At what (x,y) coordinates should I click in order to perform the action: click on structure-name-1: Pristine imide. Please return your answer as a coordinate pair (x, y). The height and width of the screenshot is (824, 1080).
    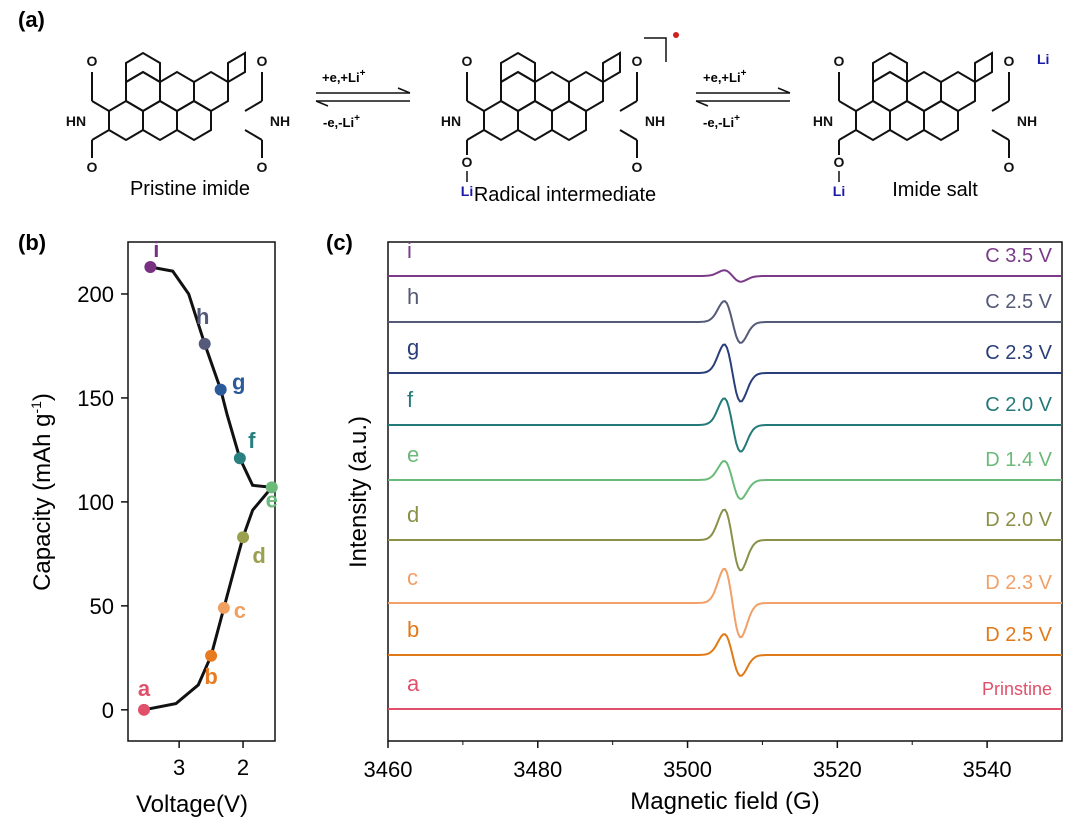
    Looking at the image, I should click on (190, 189).